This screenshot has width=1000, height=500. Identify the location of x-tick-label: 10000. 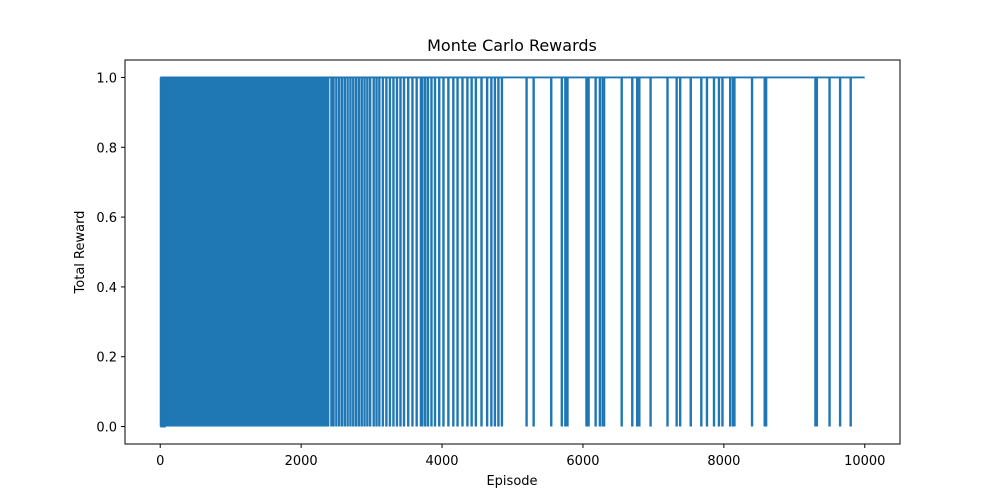
(864, 461).